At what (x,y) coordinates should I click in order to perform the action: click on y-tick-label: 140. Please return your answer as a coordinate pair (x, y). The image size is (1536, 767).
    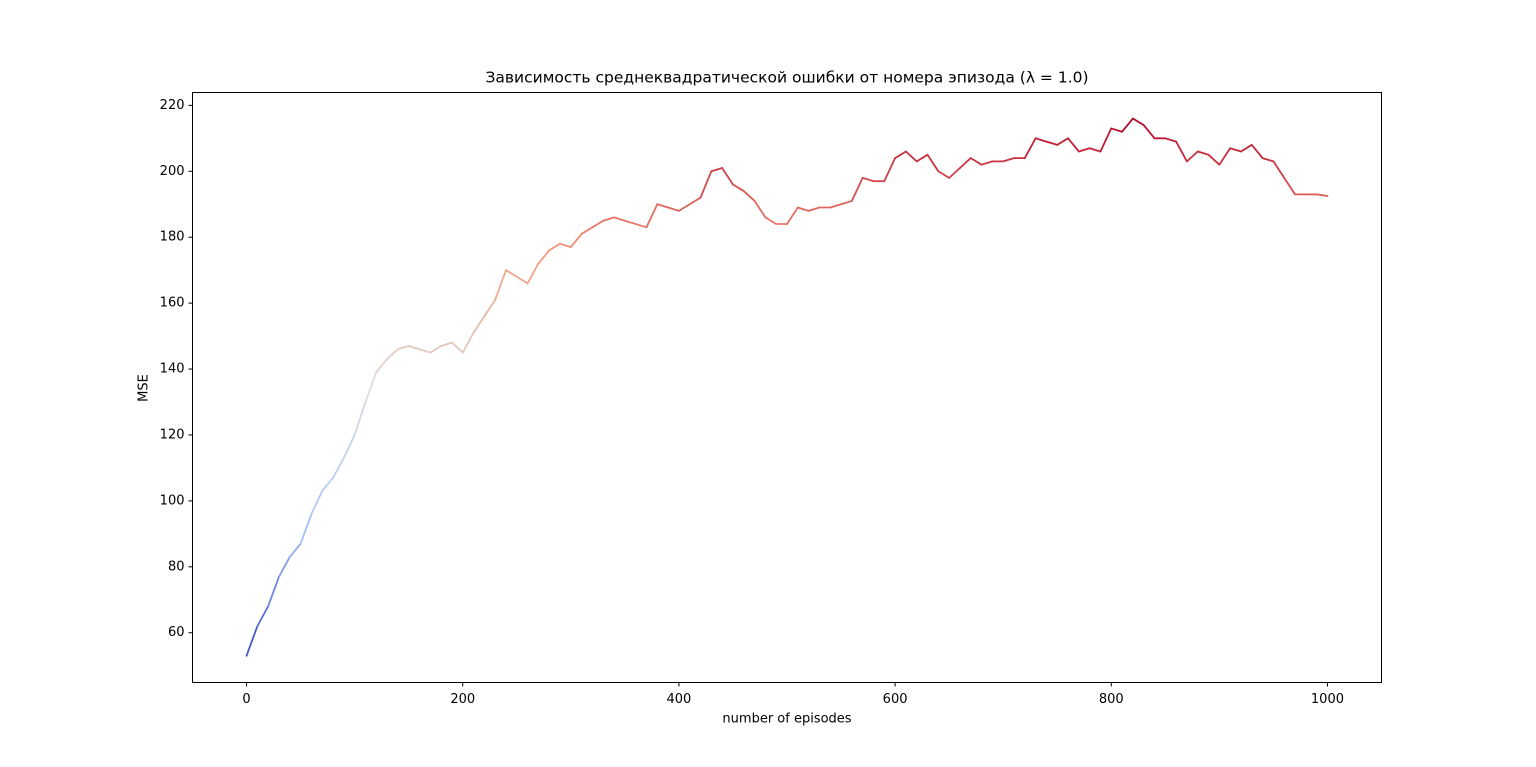
    Looking at the image, I should click on (172, 369).